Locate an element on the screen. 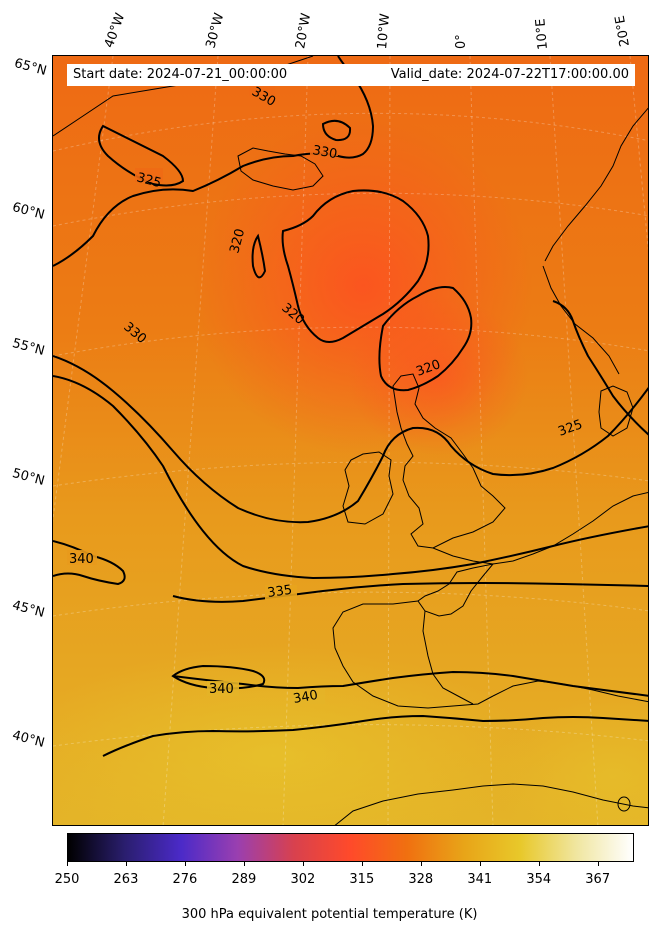  lat-label-55n: 55°N is located at coordinates (28, 347).